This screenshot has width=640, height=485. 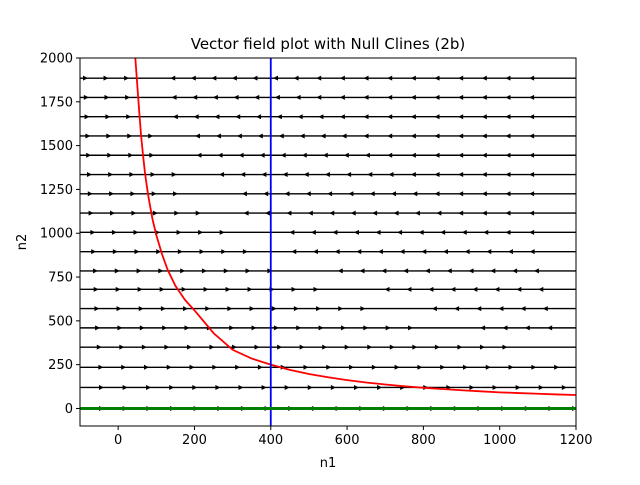 I want to click on x-tick-label: 800, so click(x=423, y=440).